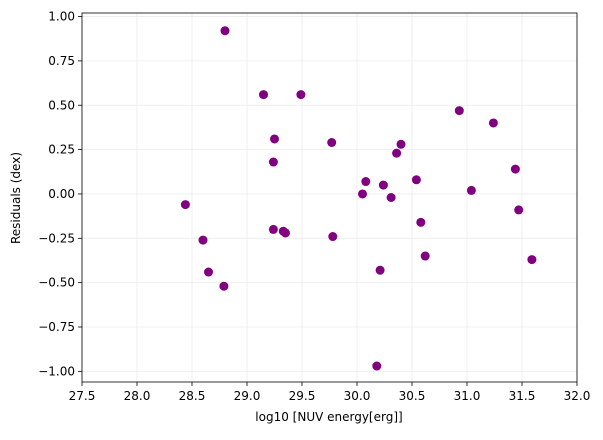 The width and height of the screenshot is (603, 440). I want to click on y-tick-label: −0.75, so click(56, 327).